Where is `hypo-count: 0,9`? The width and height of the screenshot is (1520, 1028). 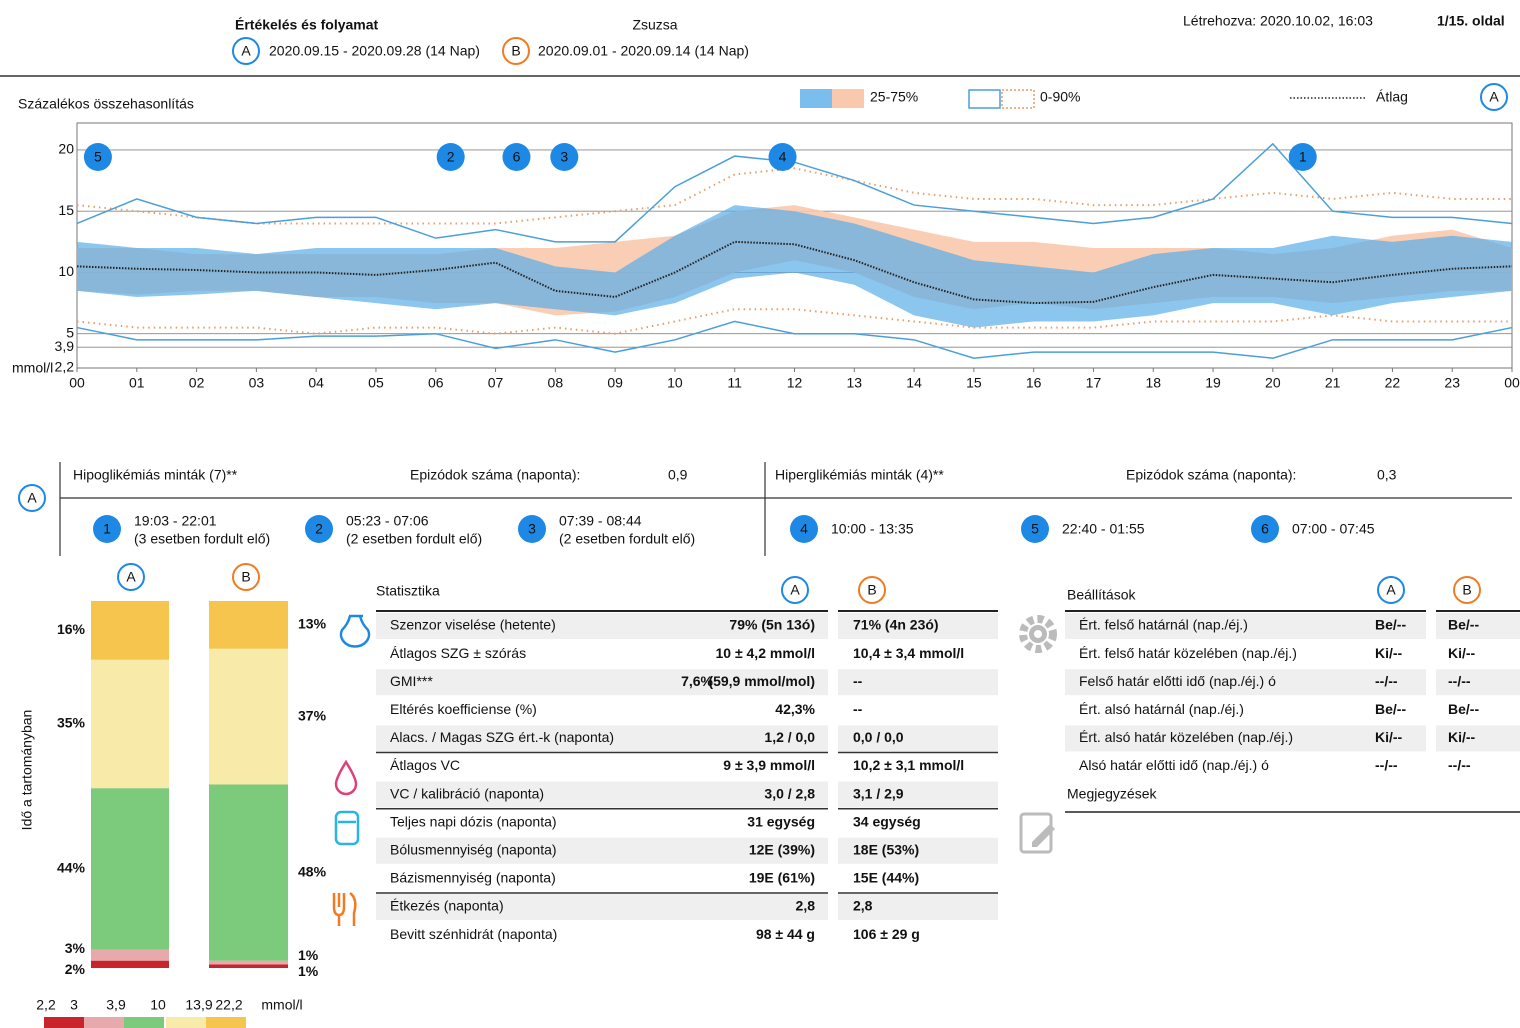
hypo-count: 0,9 is located at coordinates (678, 475).